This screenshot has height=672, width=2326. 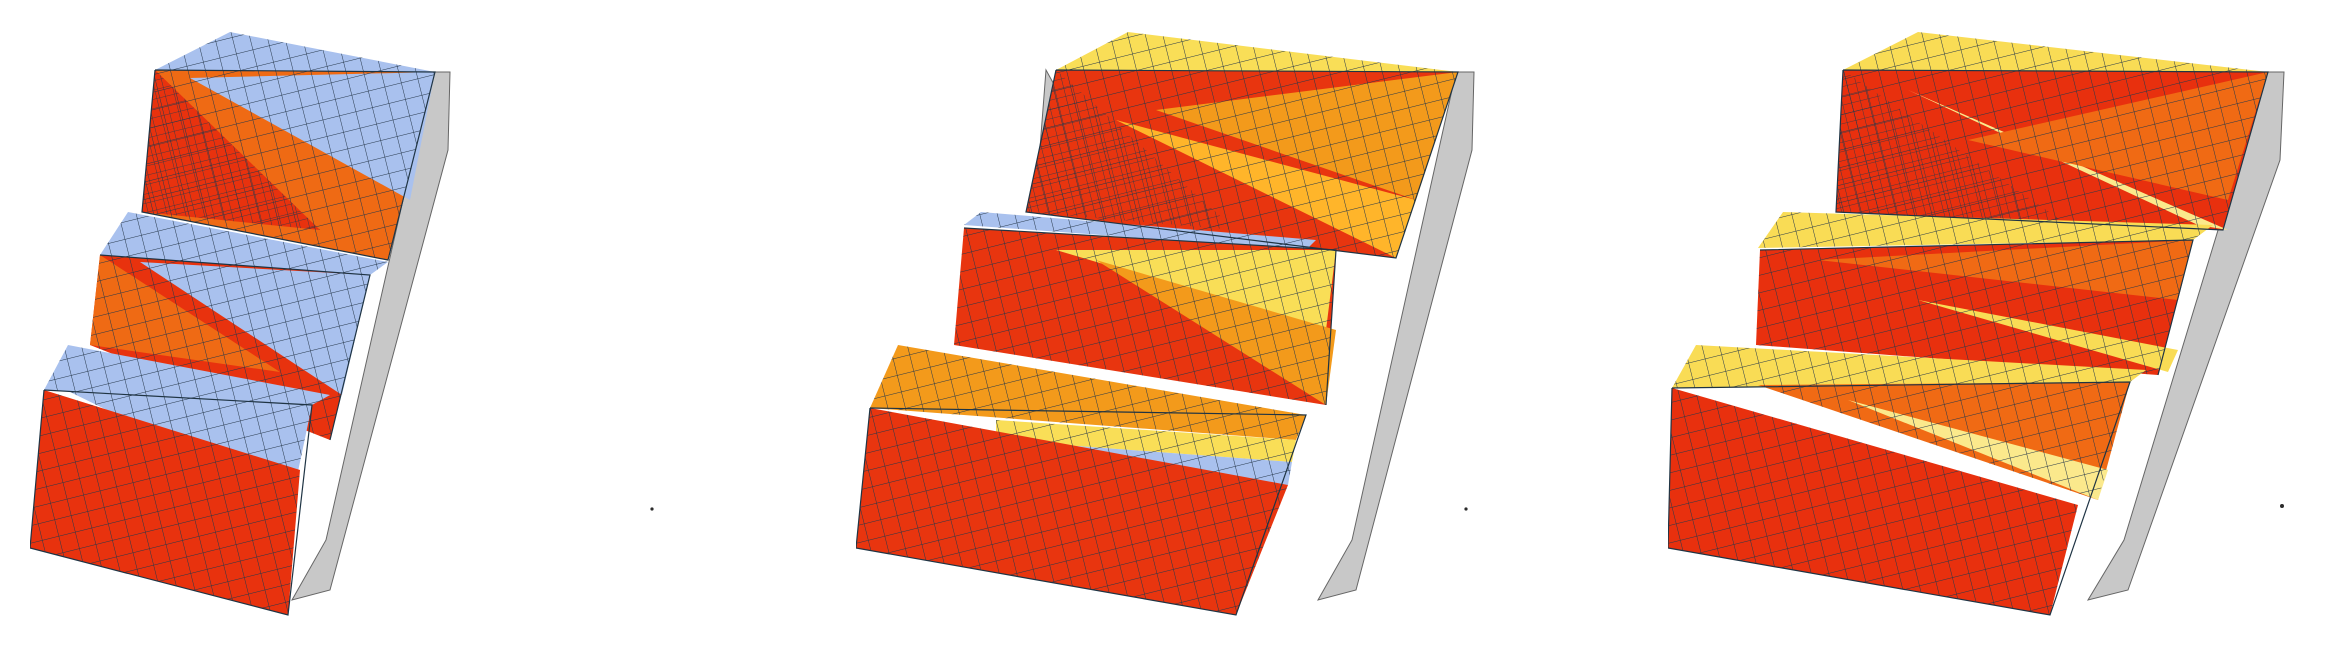 What do you see at coordinates (2282, 506) in the screenshot?
I see `marker-dot-right` at bounding box center [2282, 506].